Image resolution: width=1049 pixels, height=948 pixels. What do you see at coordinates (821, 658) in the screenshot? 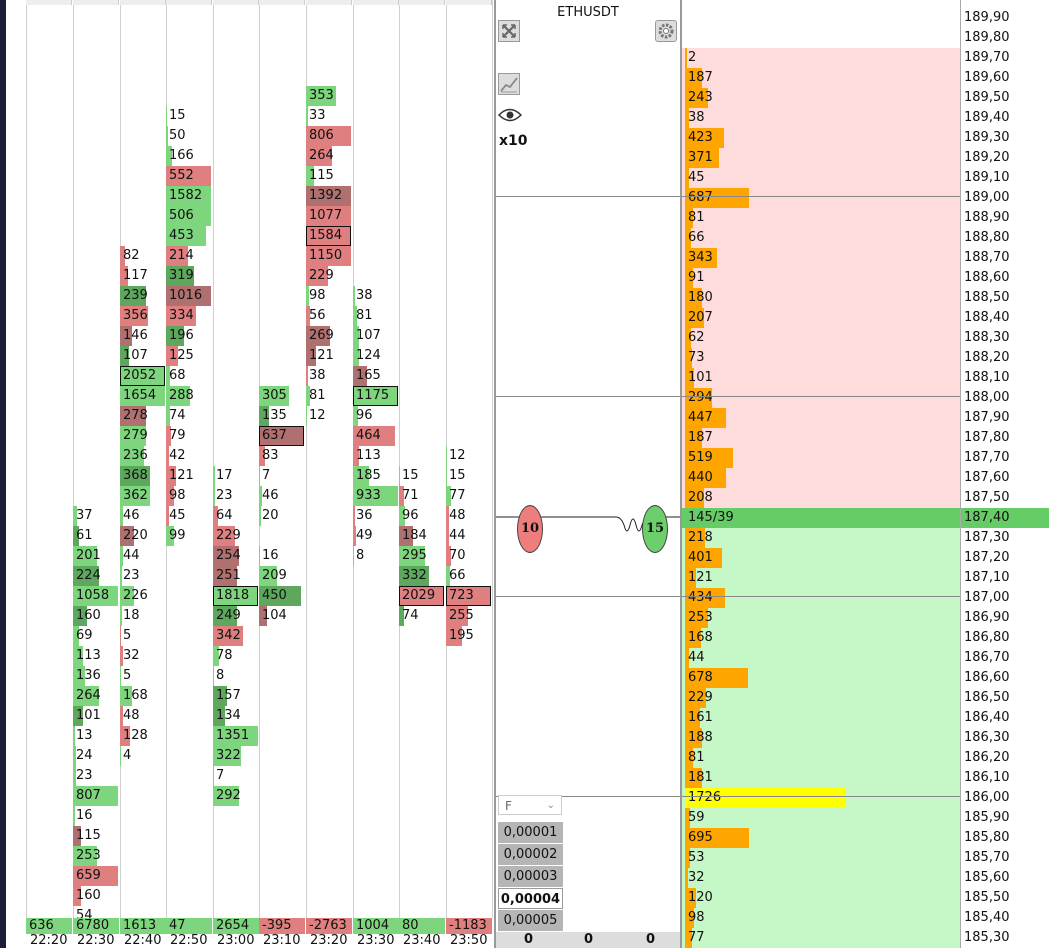
I see `book-row: 44` at bounding box center [821, 658].